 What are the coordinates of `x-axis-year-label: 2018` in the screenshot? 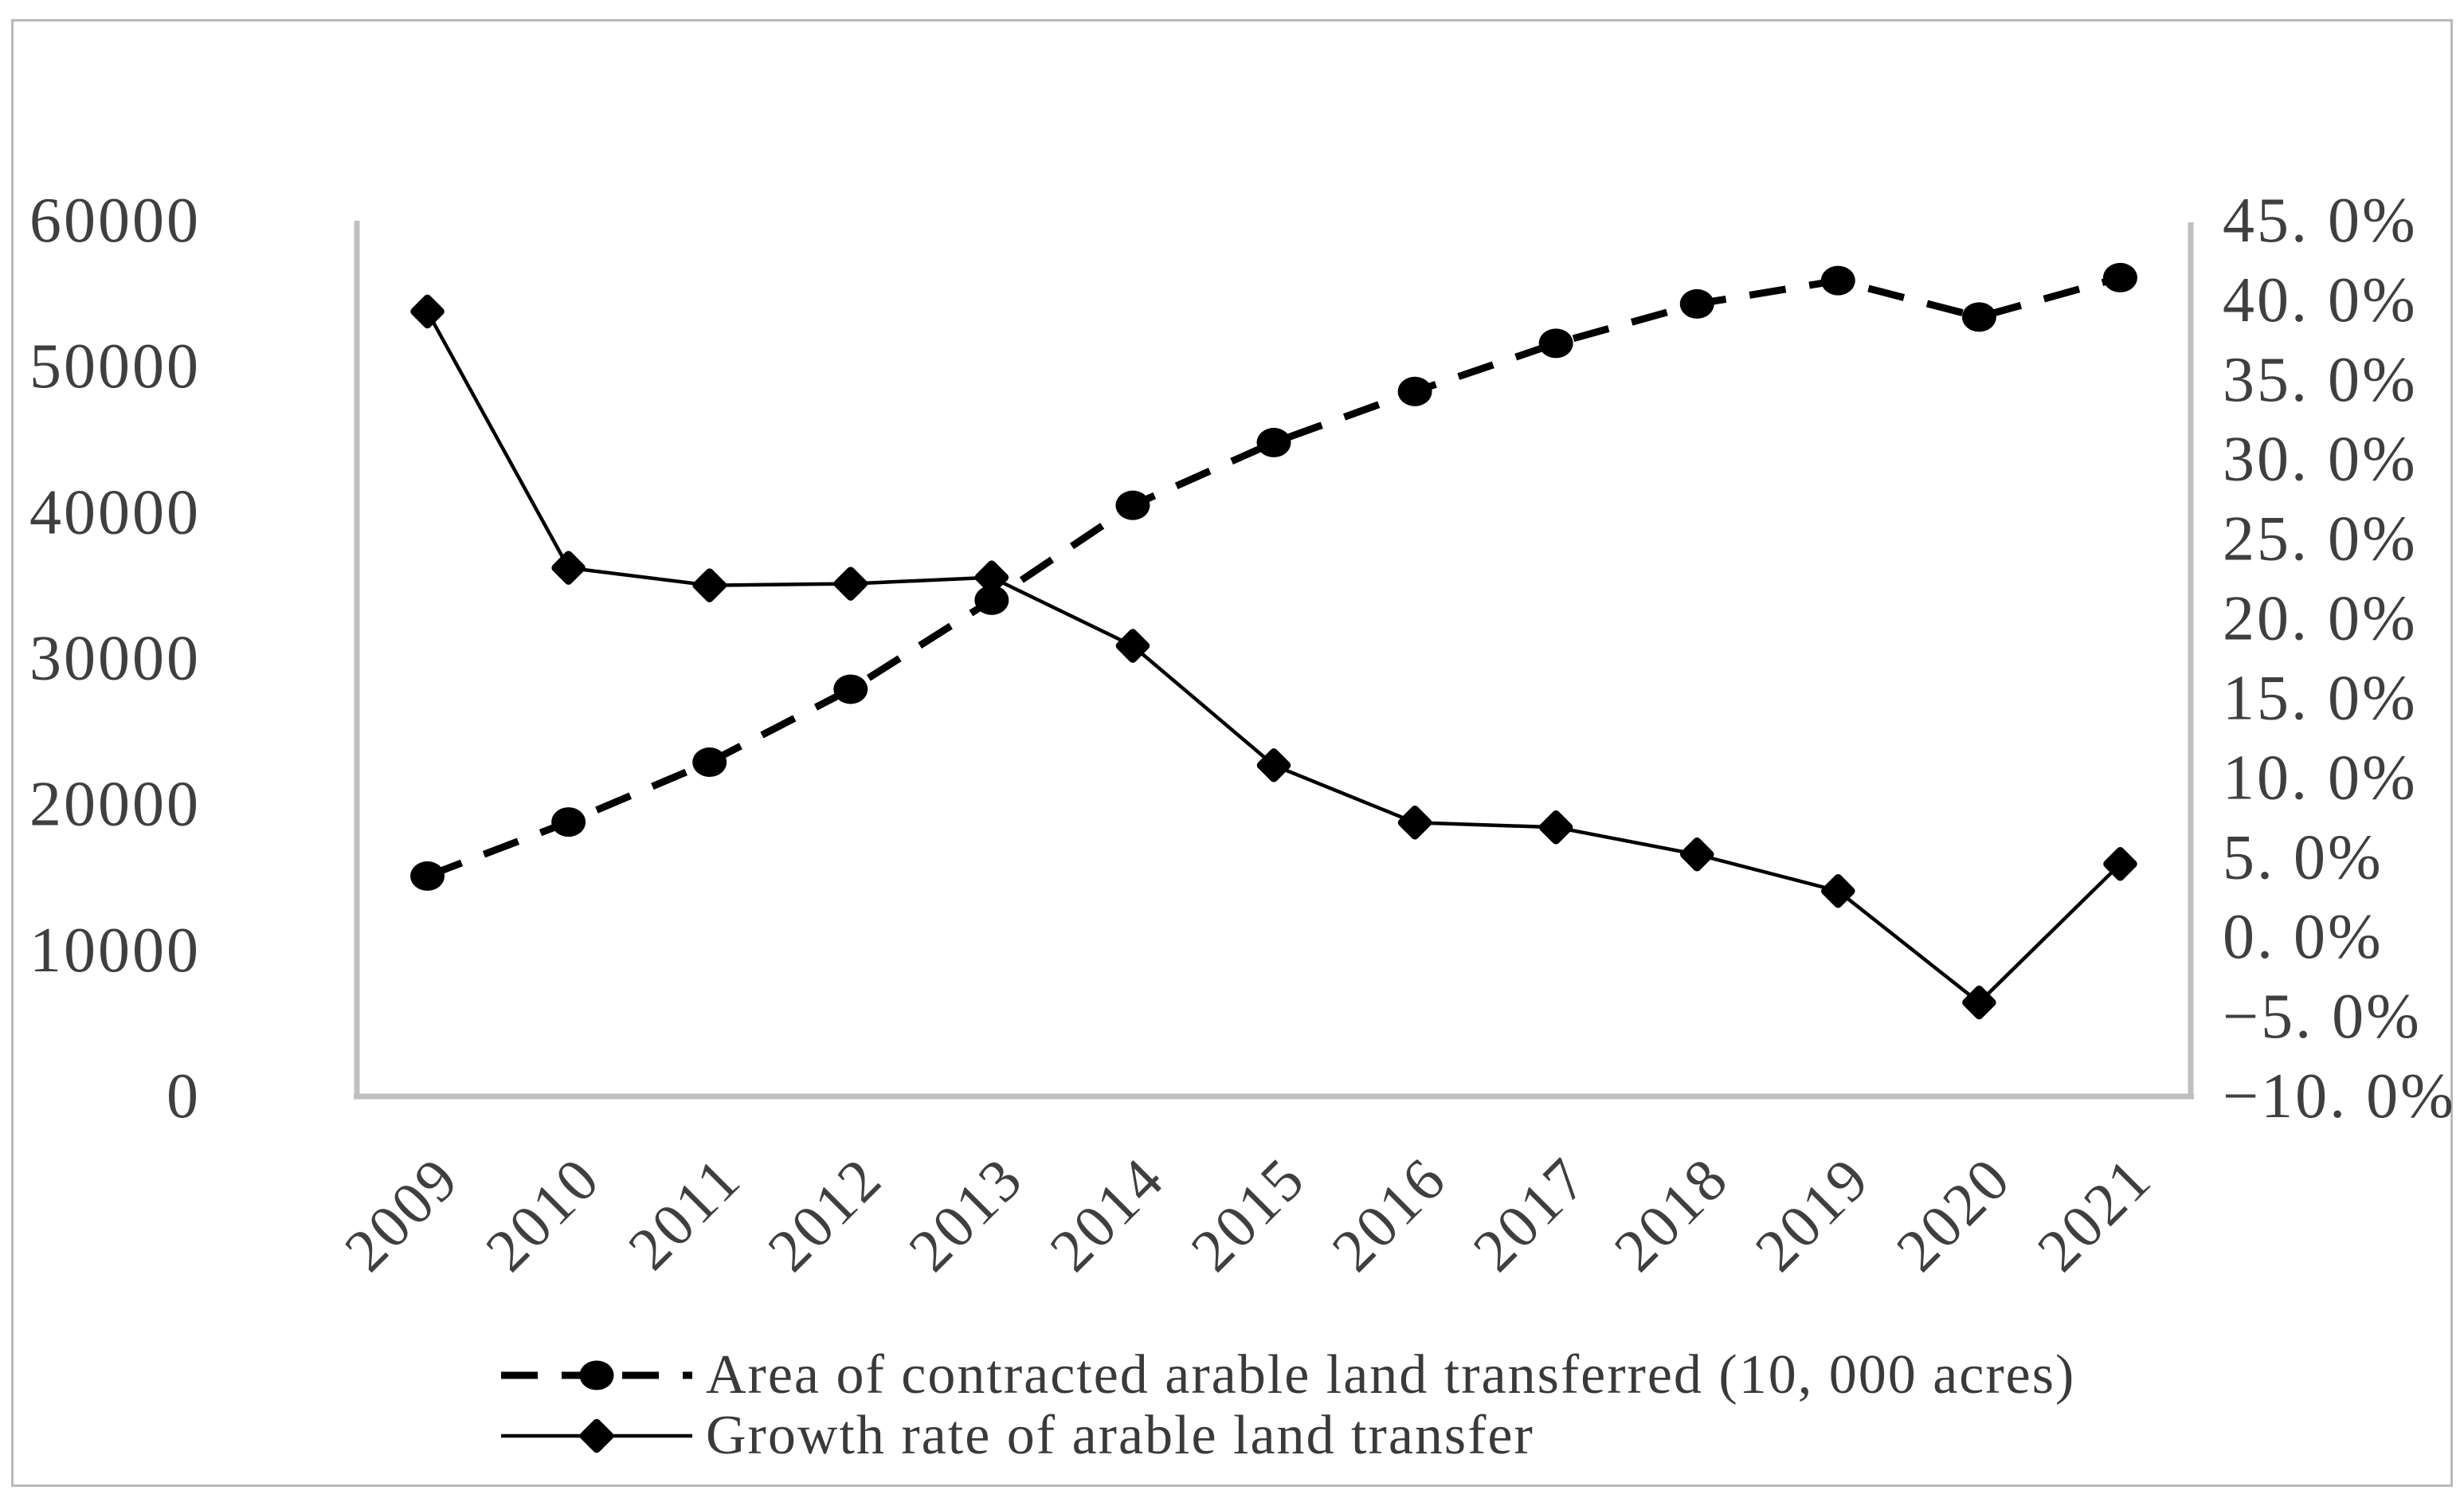 It's located at (1671, 1214).